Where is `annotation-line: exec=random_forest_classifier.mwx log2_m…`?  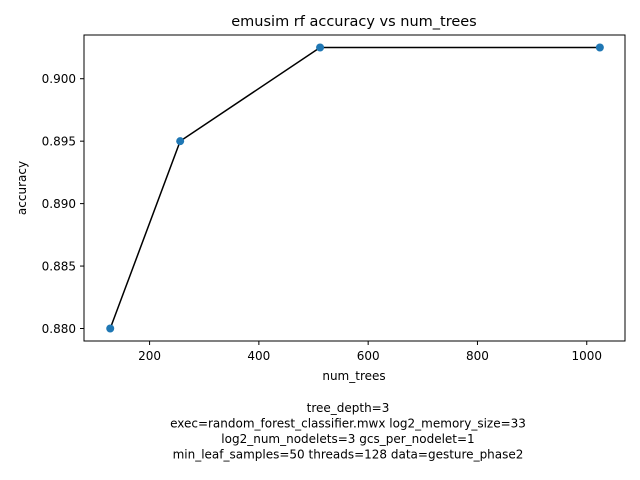
annotation-line: exec=random_forest_classifier.mwx log2_m… is located at coordinates (348, 424).